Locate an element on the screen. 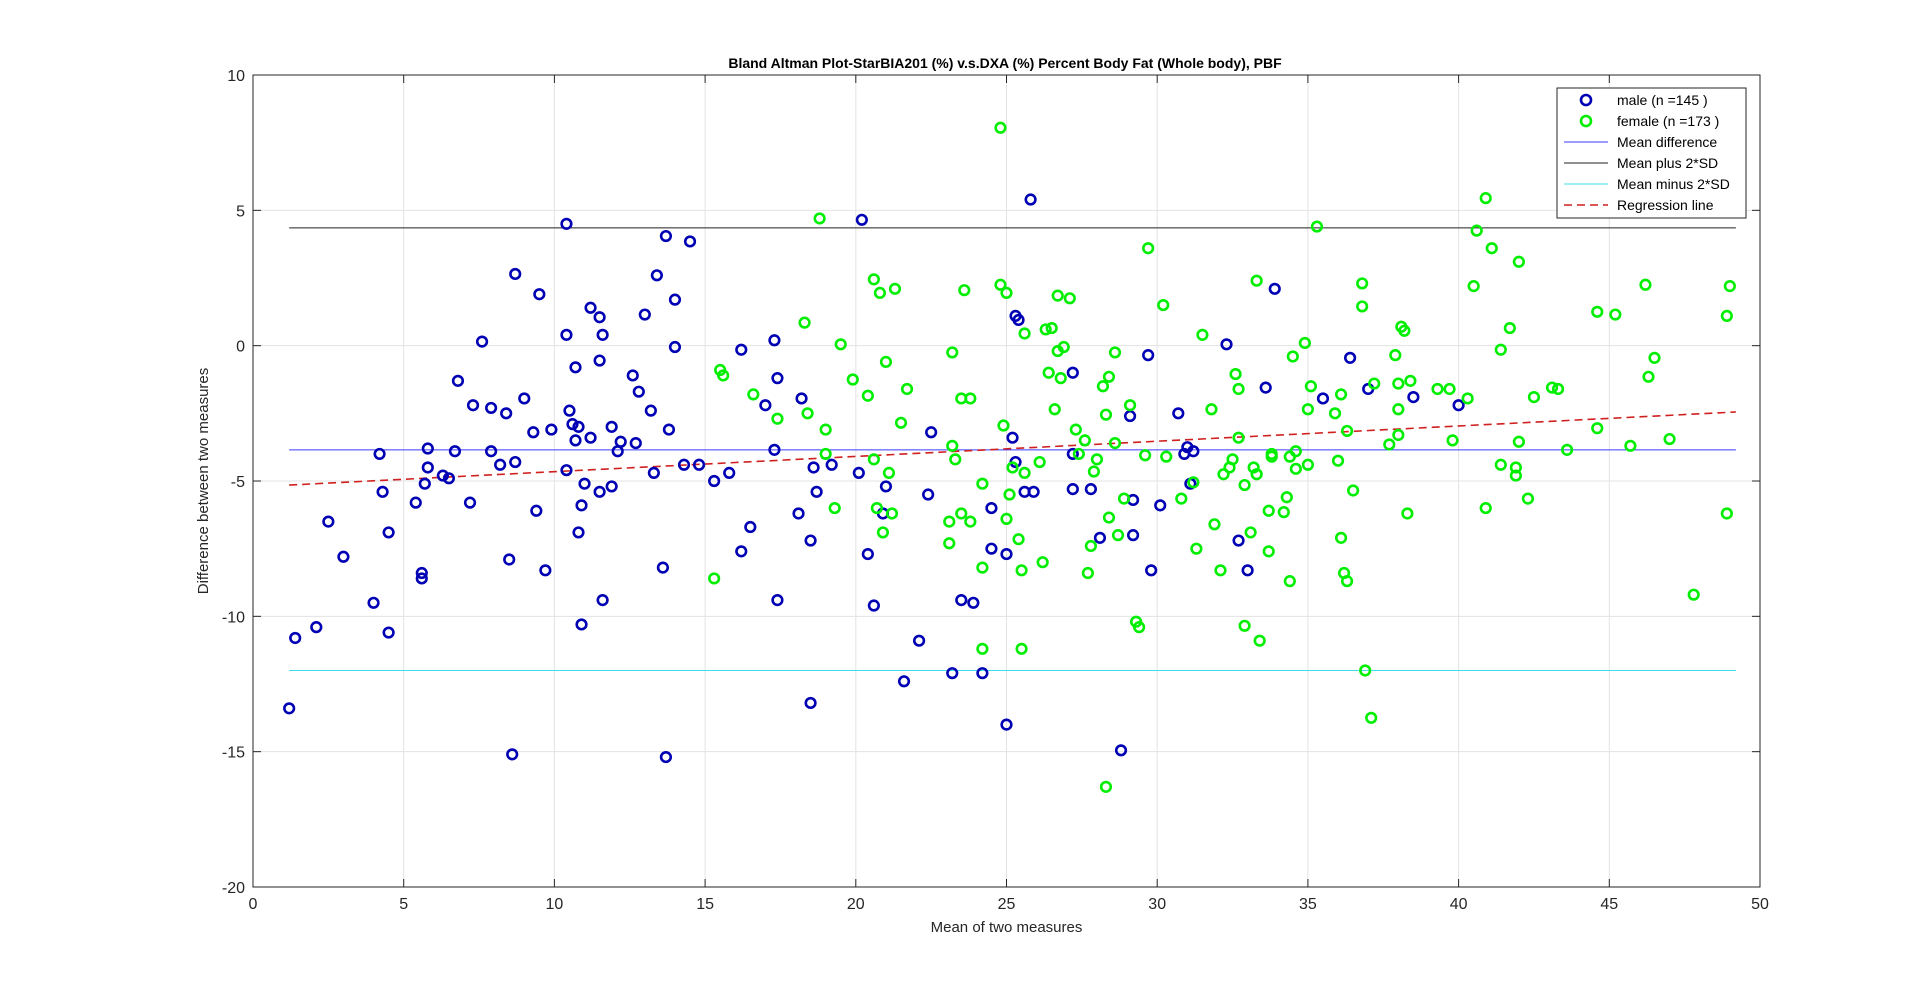 The width and height of the screenshot is (1920, 987). x-tick-label: 30 is located at coordinates (1157, 904).